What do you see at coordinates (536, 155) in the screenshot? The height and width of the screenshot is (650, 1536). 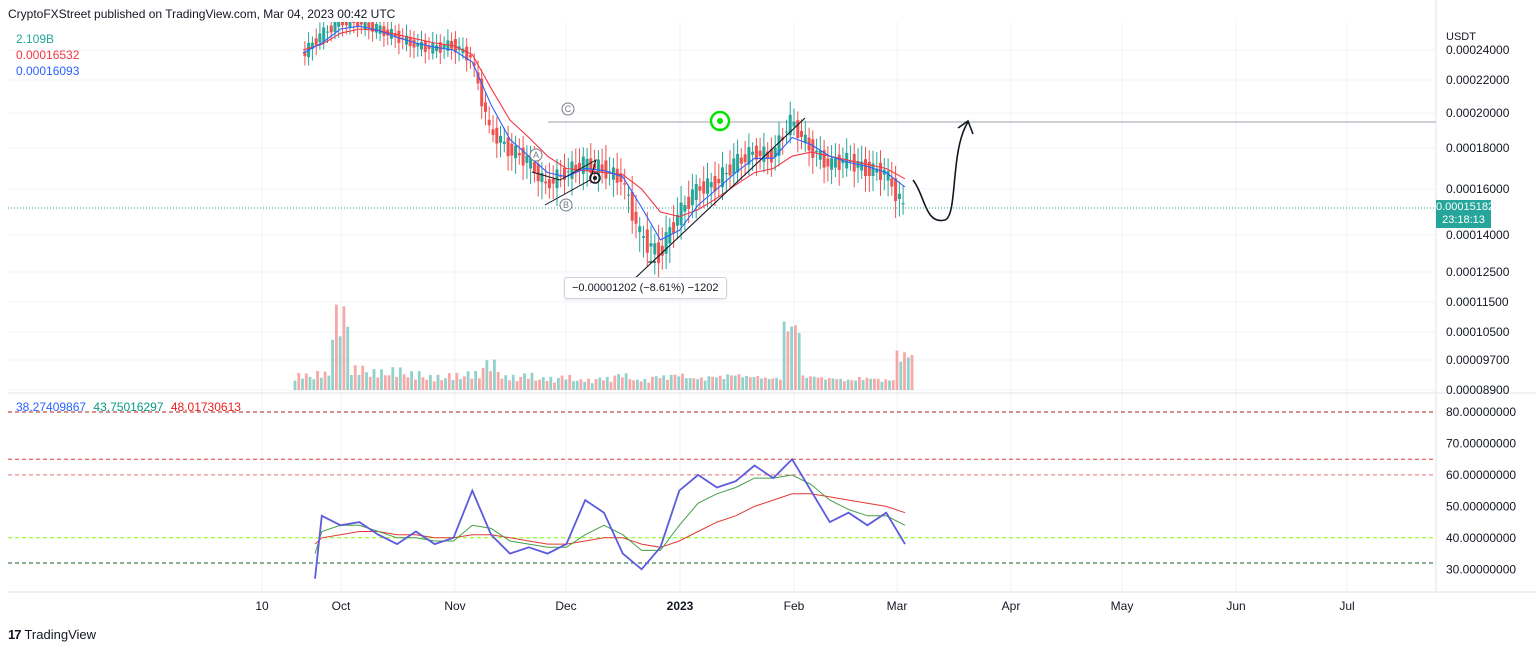 I see `wave-label-circle` at bounding box center [536, 155].